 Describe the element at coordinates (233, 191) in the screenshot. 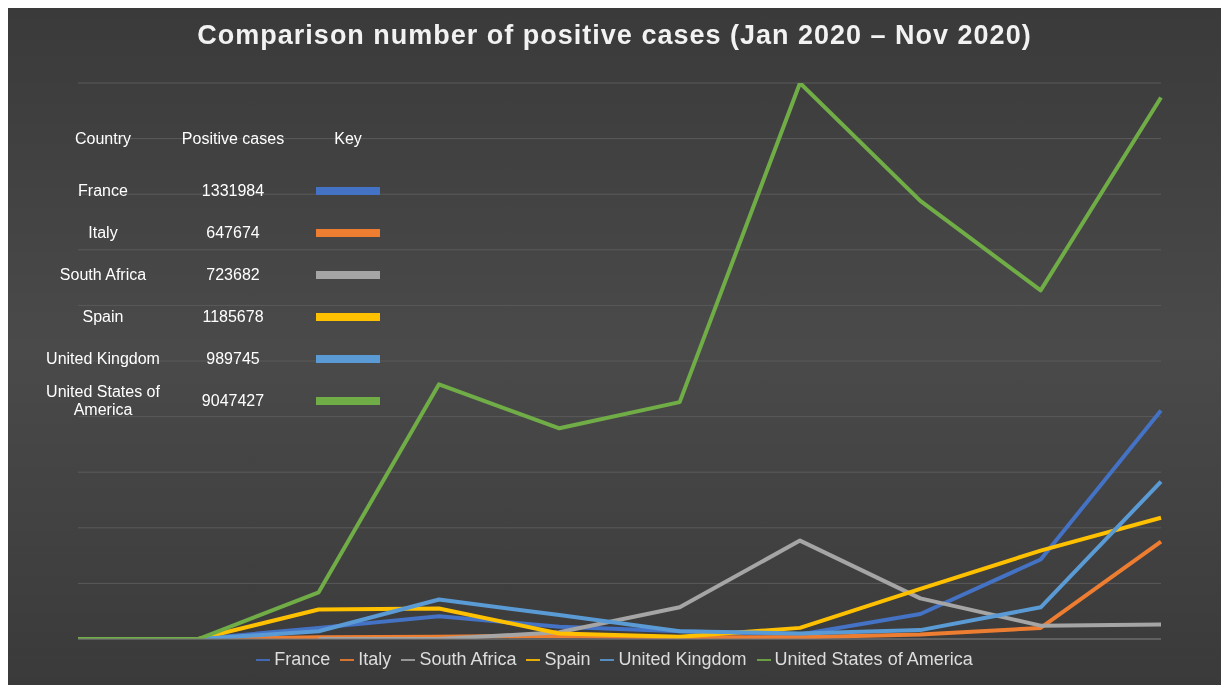

I see `annotation: 1331984` at that location.